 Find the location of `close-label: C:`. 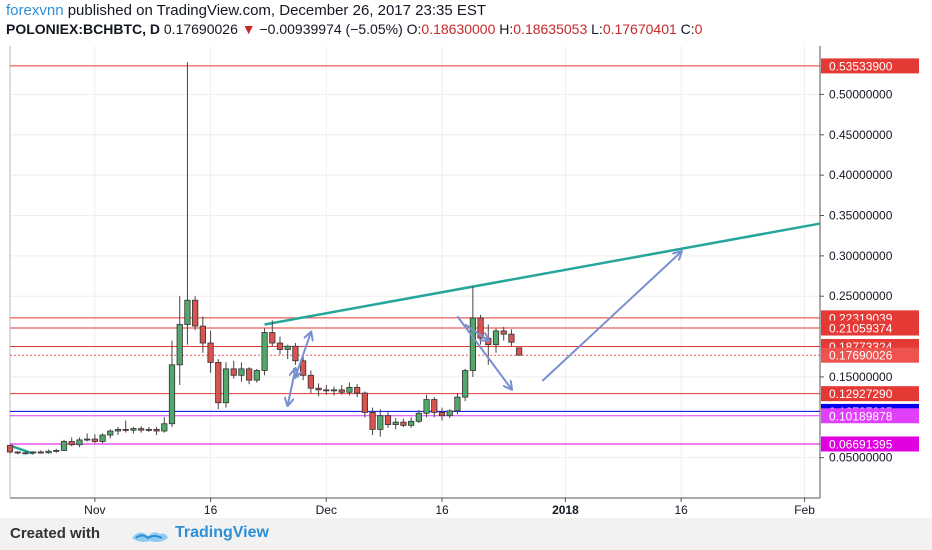

close-label: C: is located at coordinates (687, 29).